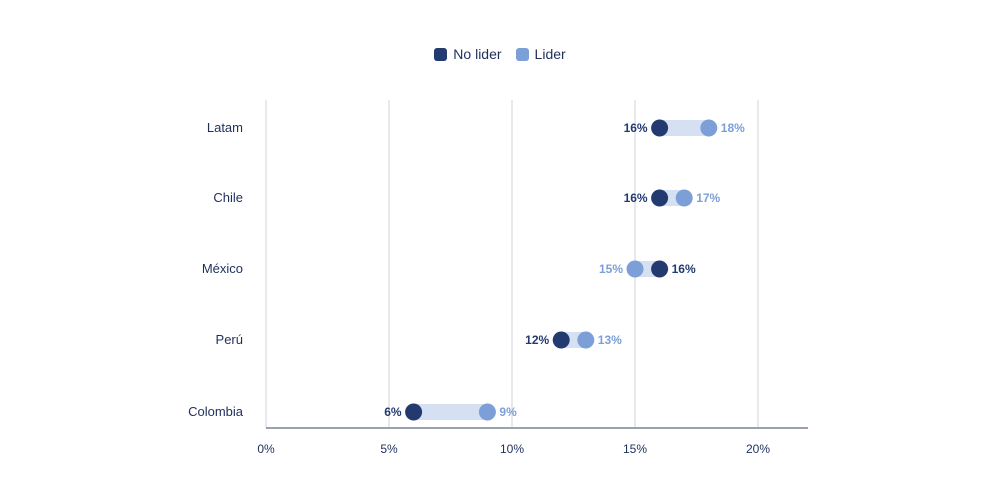 The width and height of the screenshot is (1000, 500). What do you see at coordinates (508, 412) in the screenshot?
I see `data-label-lider: 9%` at bounding box center [508, 412].